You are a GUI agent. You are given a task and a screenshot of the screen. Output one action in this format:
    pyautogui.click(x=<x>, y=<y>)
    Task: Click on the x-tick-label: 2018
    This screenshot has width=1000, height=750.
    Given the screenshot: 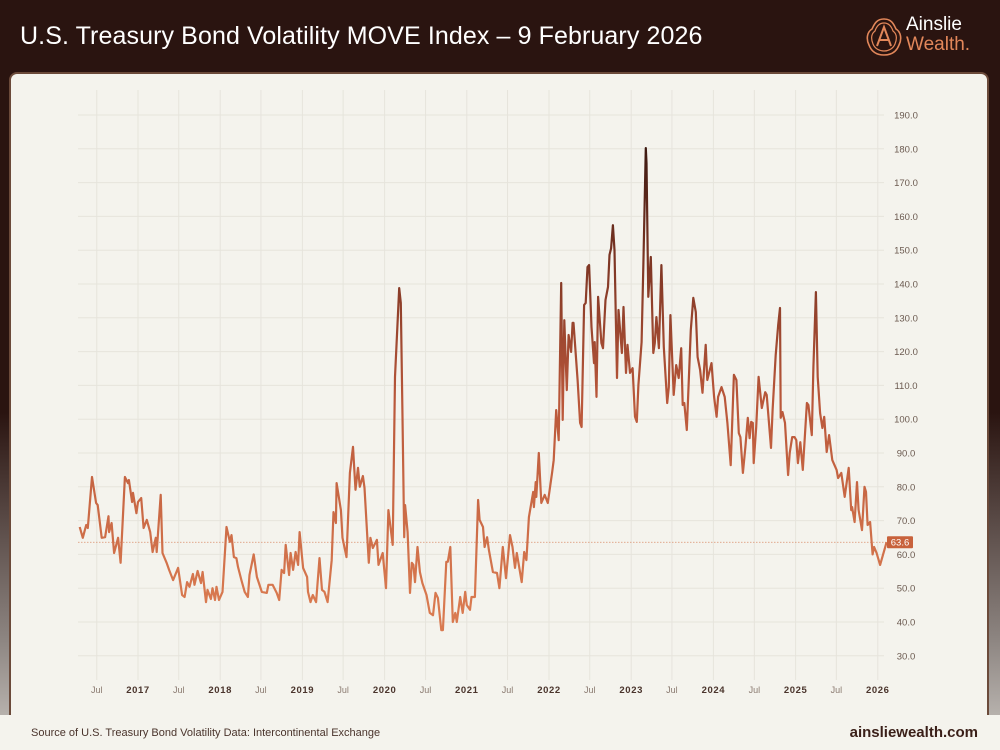 What is the action you would take?
    pyautogui.click(x=220, y=690)
    